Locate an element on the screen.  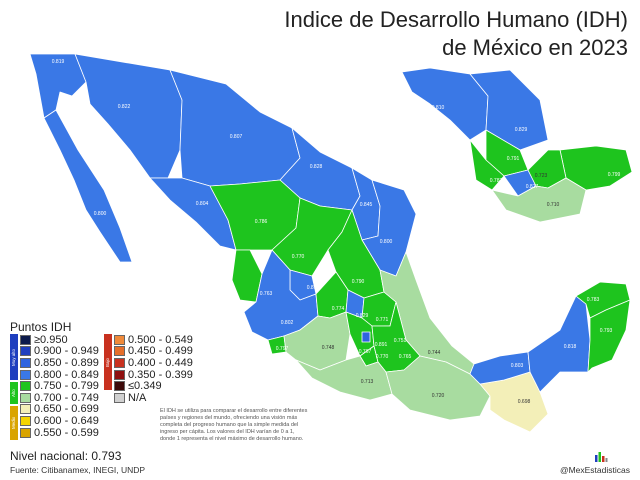
legend-item: 0.500 - 0.549 is located at coordinates (153, 340).